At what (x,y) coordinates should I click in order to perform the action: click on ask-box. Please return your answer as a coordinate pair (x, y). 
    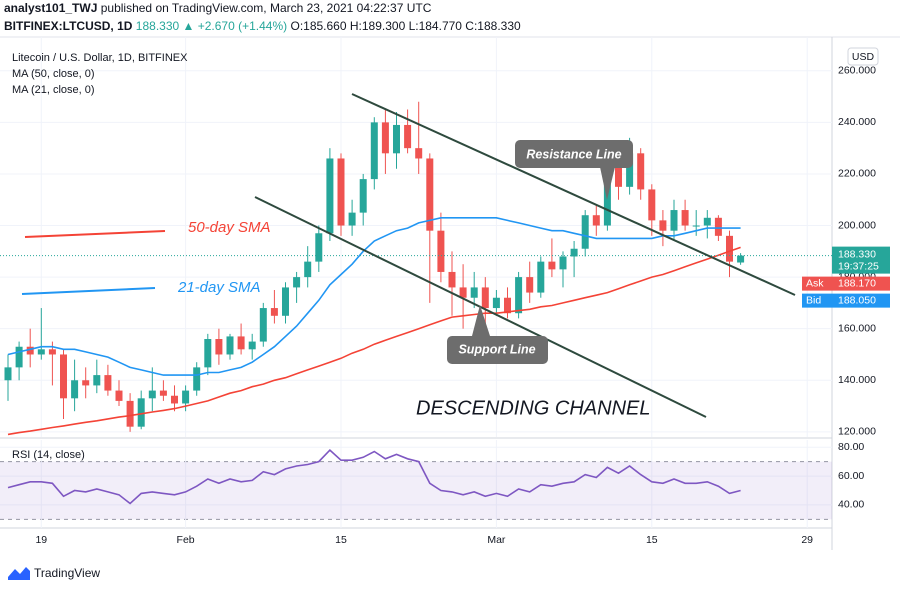
    Looking at the image, I should click on (861, 283).